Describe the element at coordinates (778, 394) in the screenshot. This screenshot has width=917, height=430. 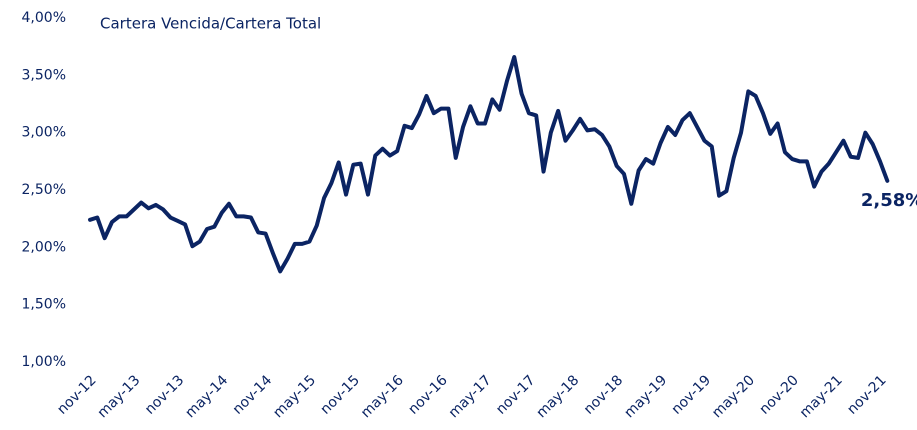
I see `x-tick-label: nov-20` at that location.